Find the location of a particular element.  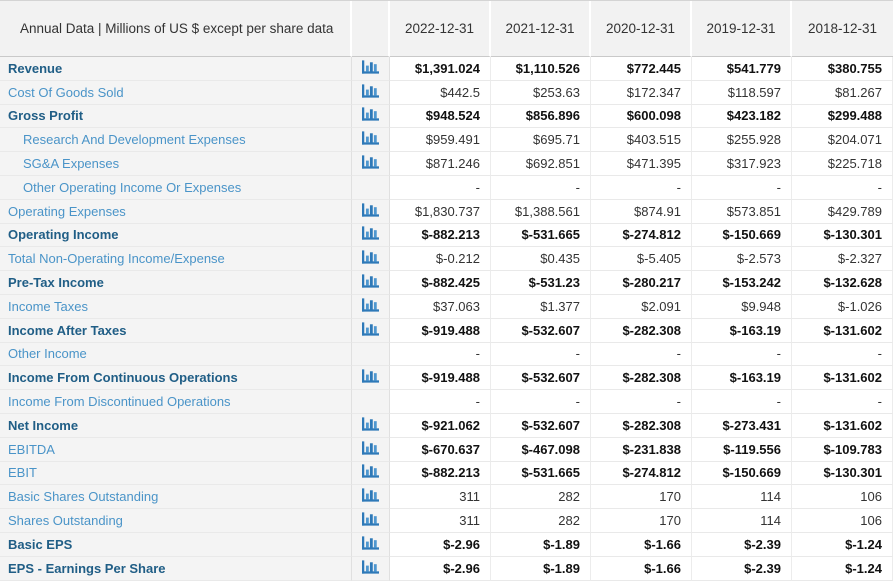

value-cell: $9.948 is located at coordinates (742, 306).